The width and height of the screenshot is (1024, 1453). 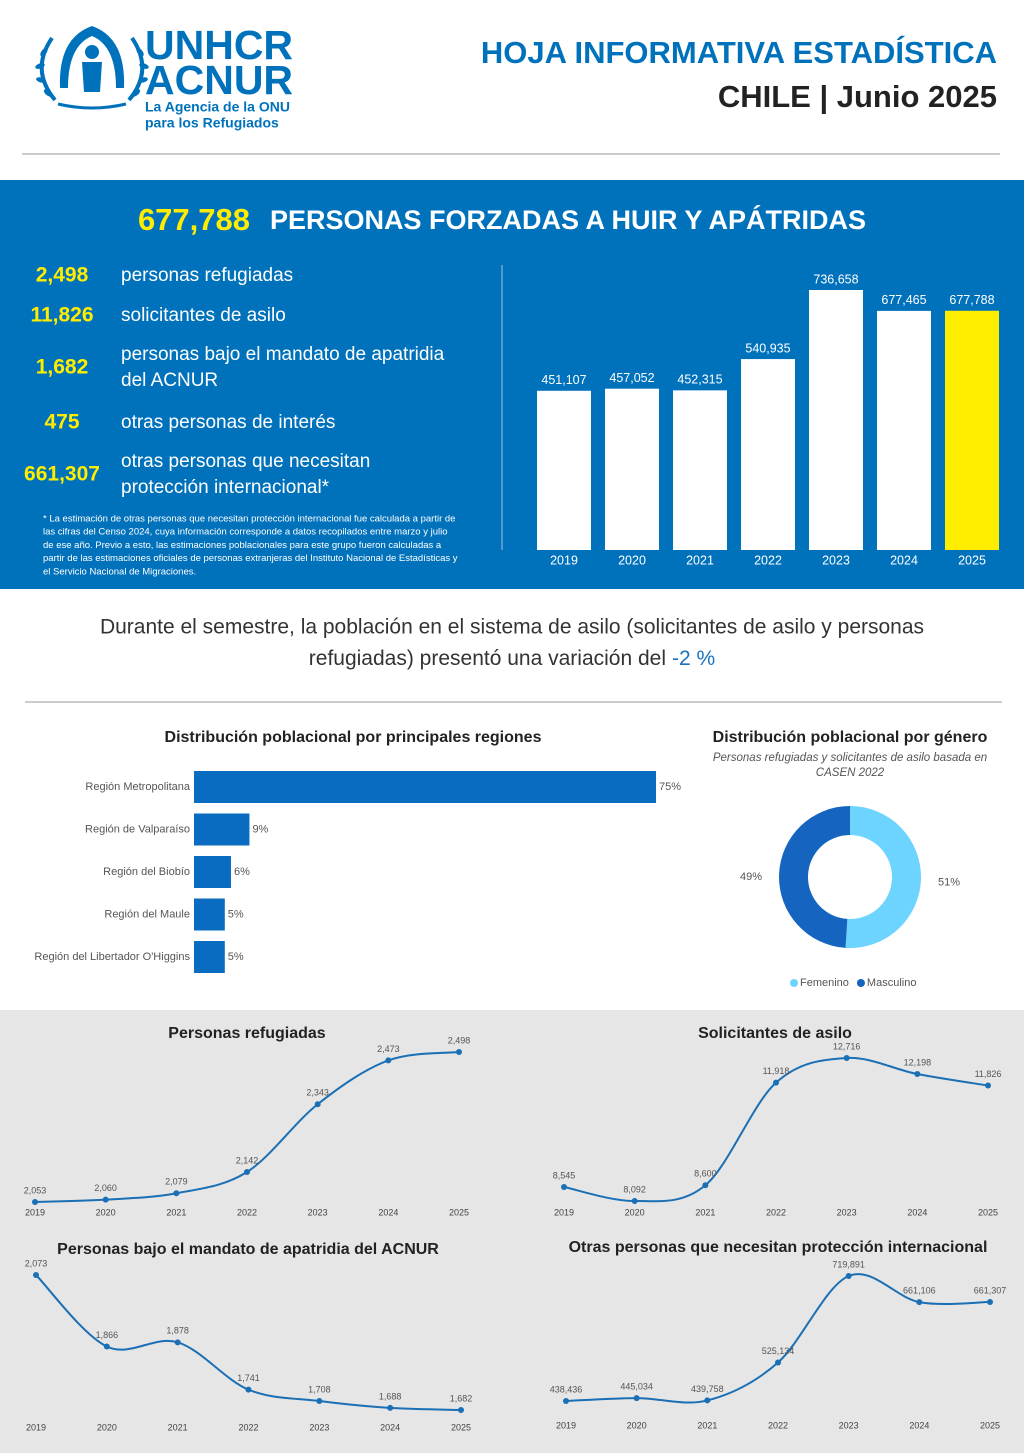 I want to click on statement-text: refugiadas) presentó una variación del, so click(x=487, y=658).